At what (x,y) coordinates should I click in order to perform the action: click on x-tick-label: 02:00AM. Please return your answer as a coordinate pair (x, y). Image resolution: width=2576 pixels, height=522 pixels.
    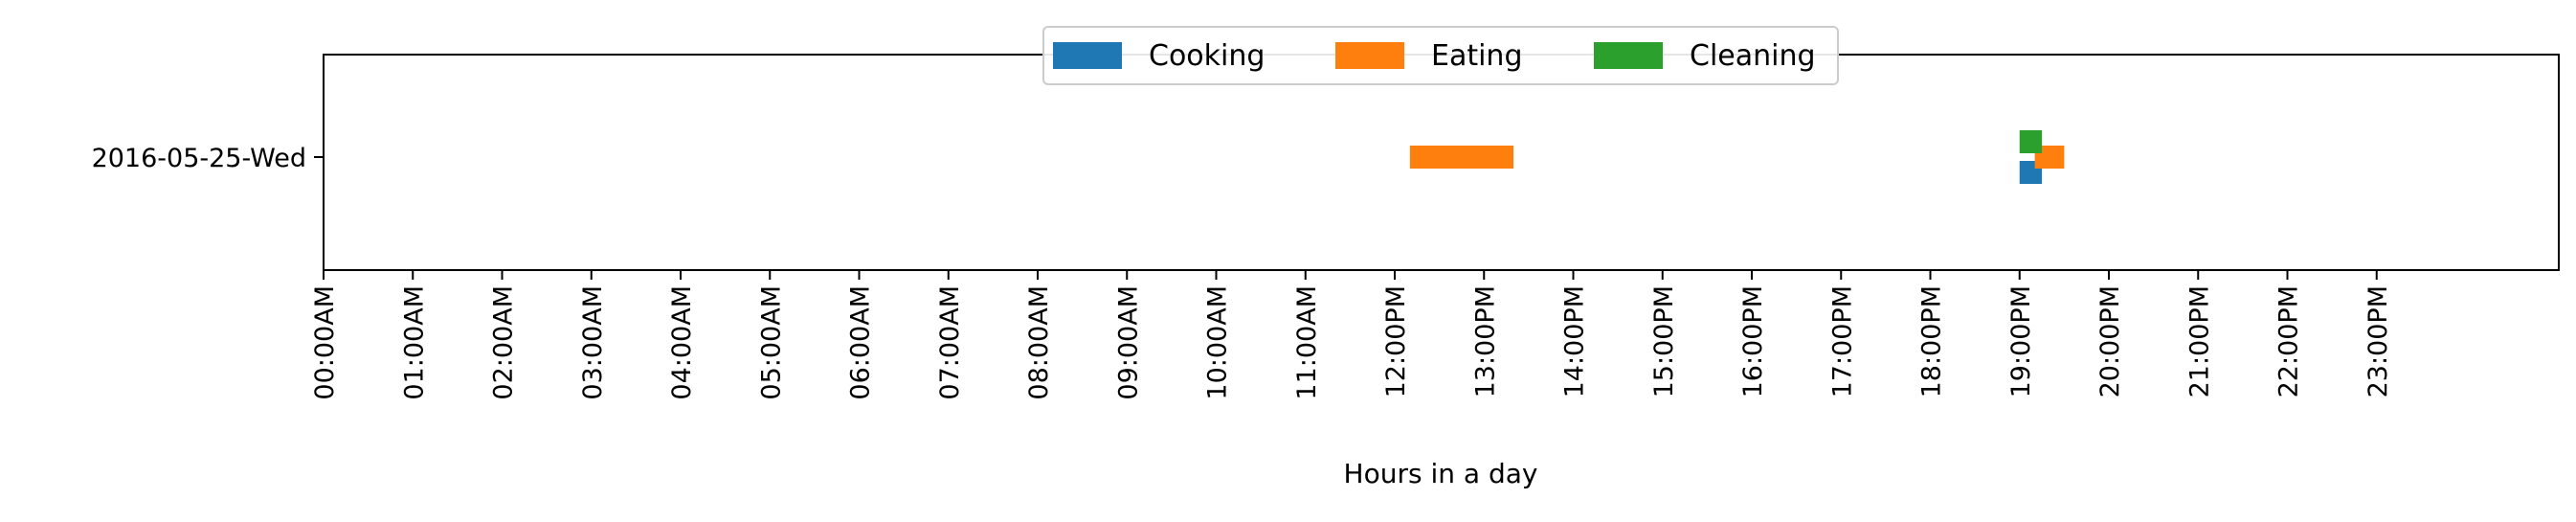
    Looking at the image, I should click on (504, 342).